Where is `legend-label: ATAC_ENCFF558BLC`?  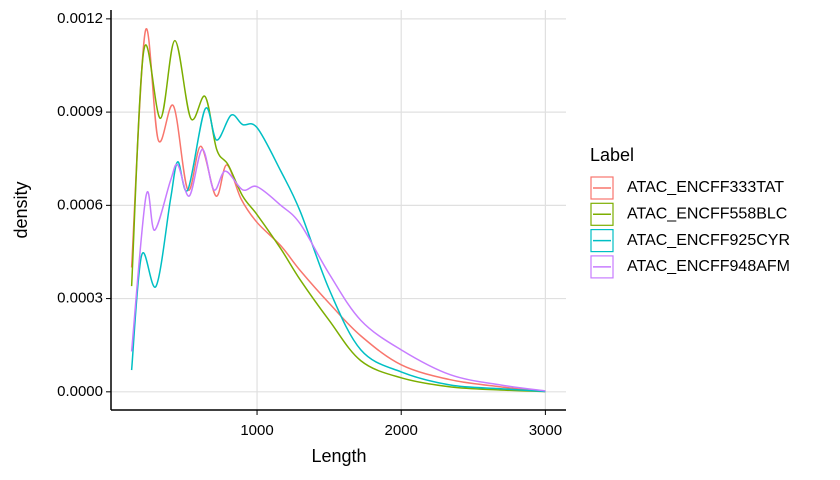 legend-label: ATAC_ENCFF558BLC is located at coordinates (707, 214).